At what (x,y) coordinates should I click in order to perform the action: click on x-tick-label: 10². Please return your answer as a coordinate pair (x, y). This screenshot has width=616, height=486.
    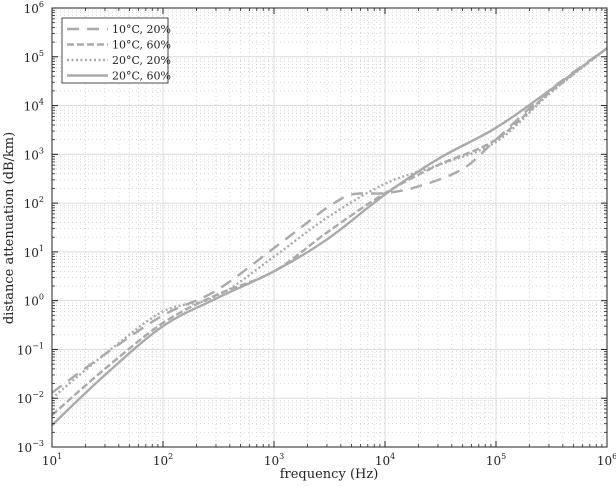
    Looking at the image, I should click on (163, 460).